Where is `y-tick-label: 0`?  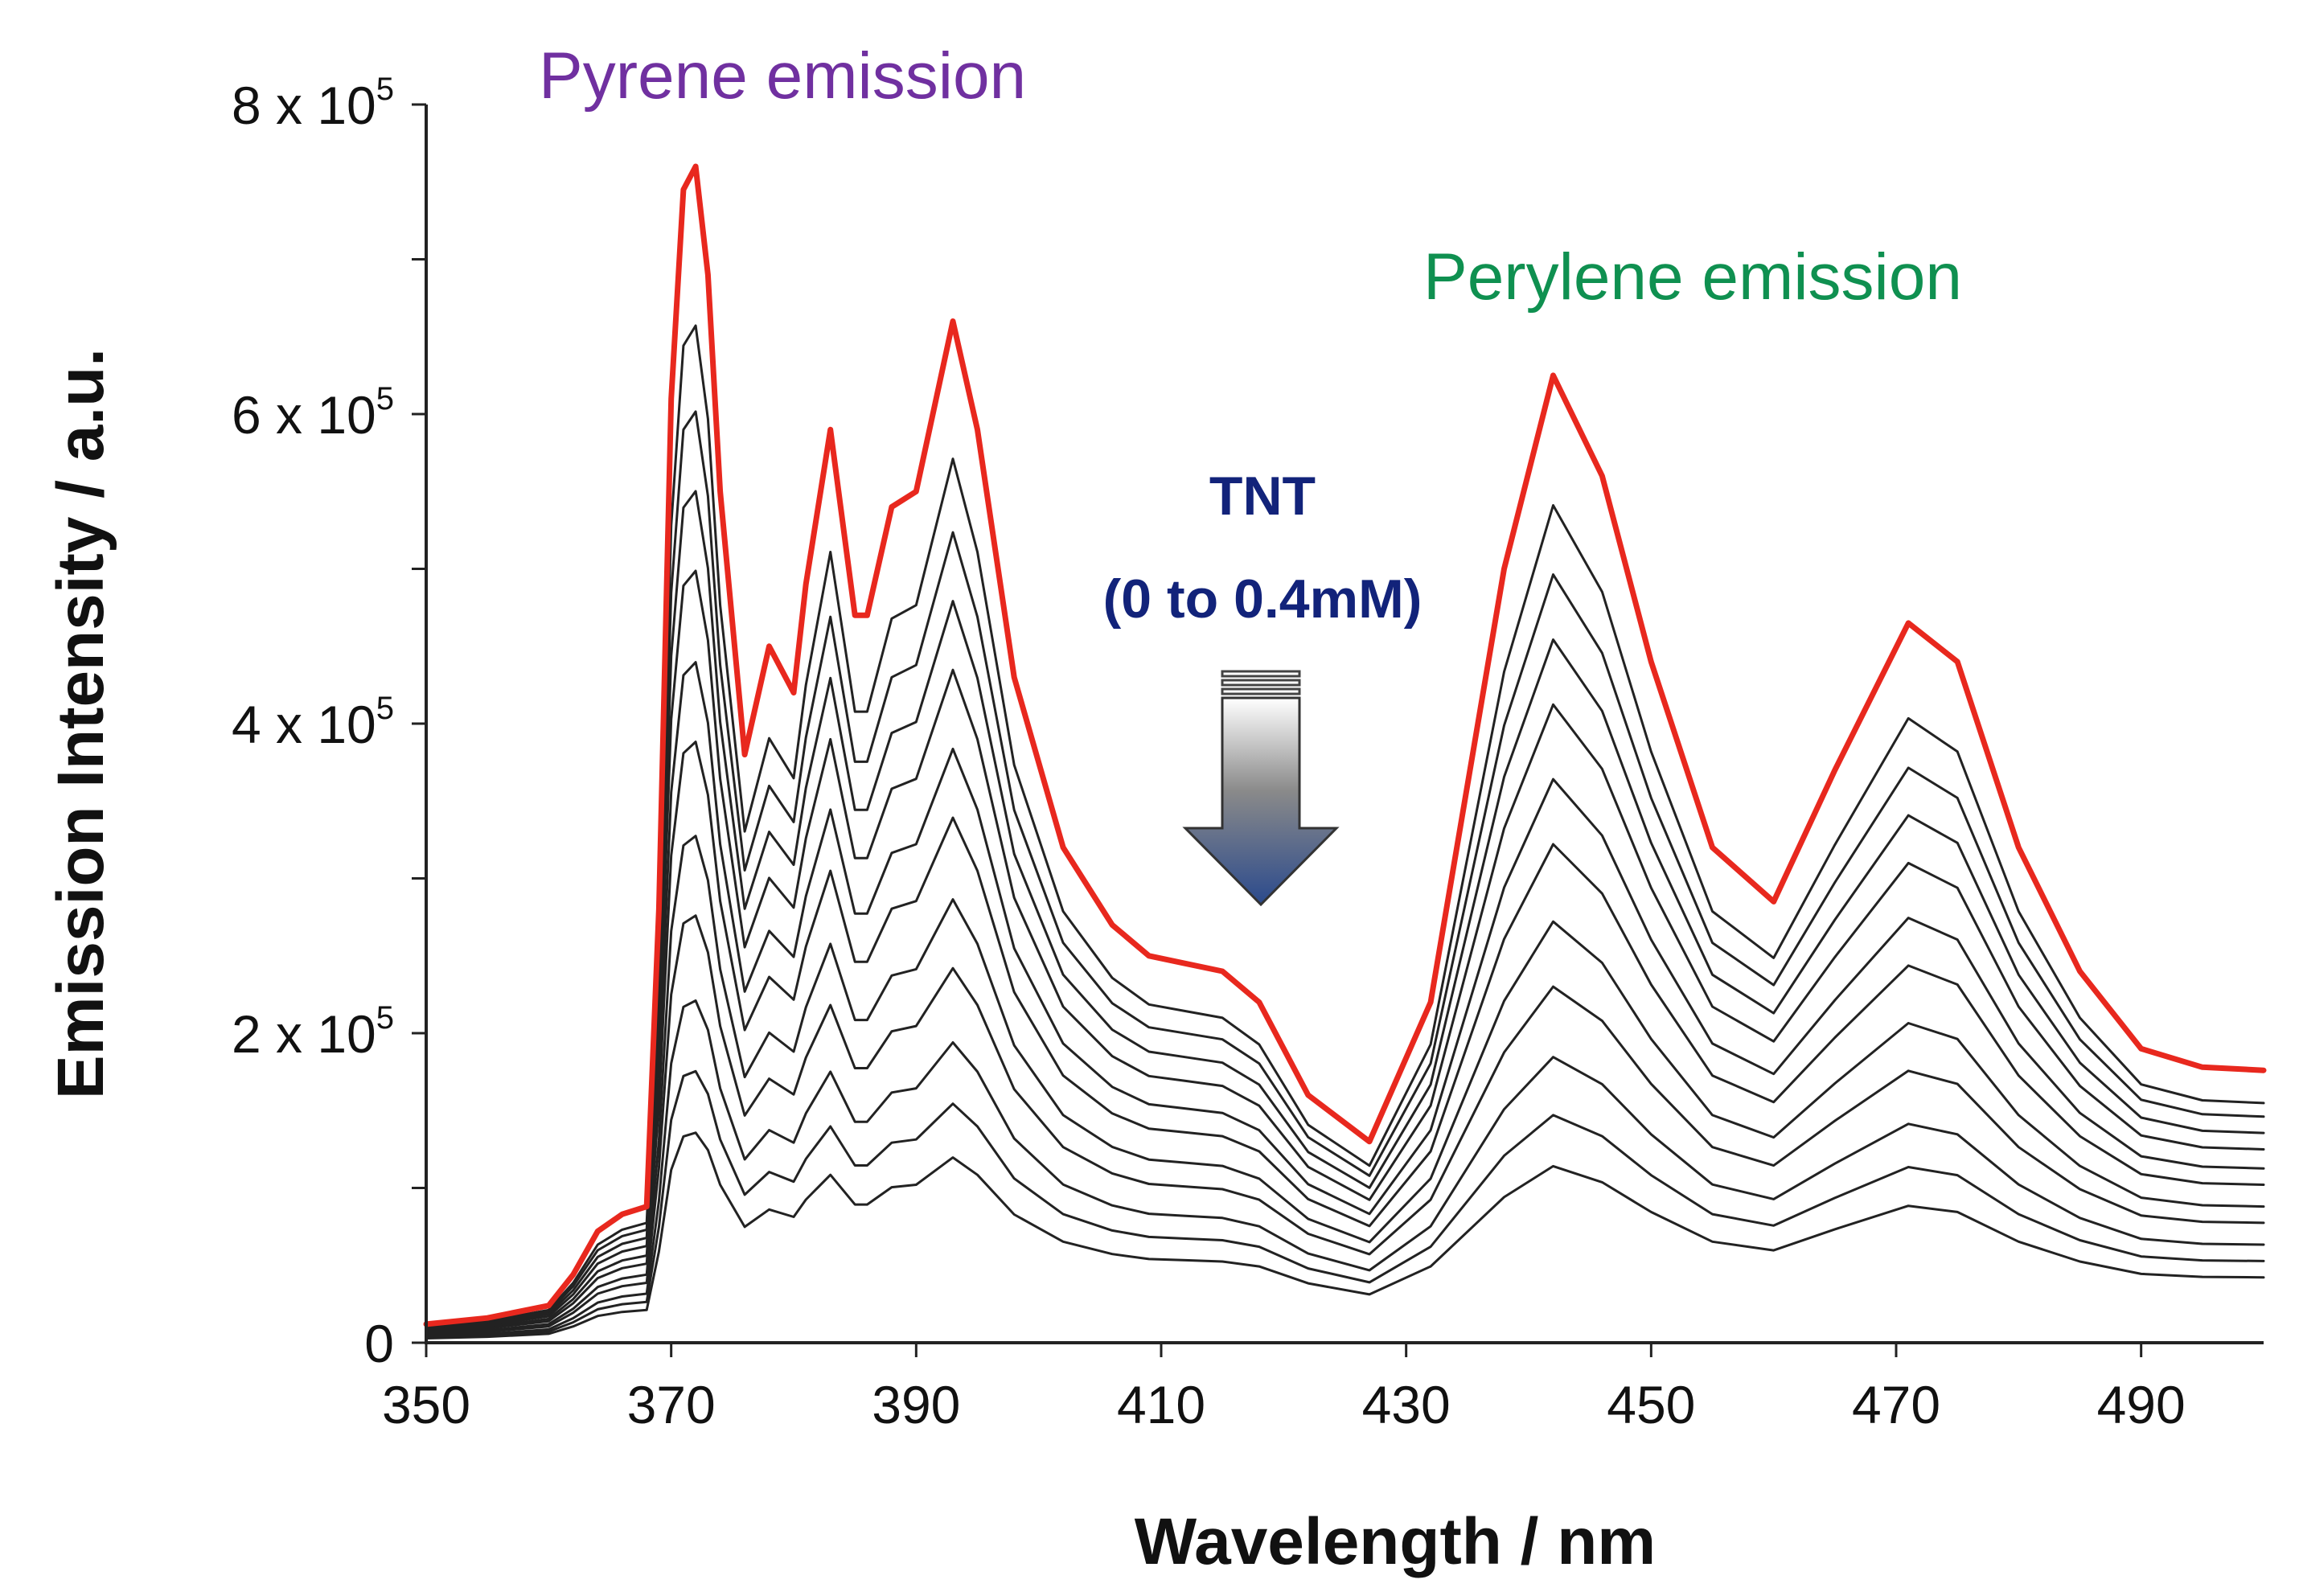 y-tick-label: 0 is located at coordinates (379, 1343).